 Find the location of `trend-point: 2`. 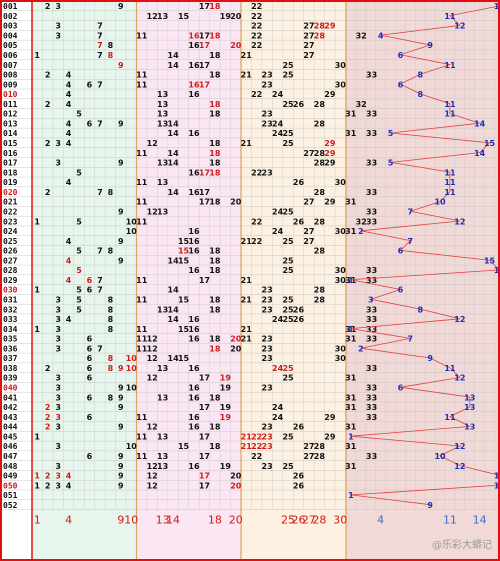

trend-point: 2 is located at coordinates (361, 231).